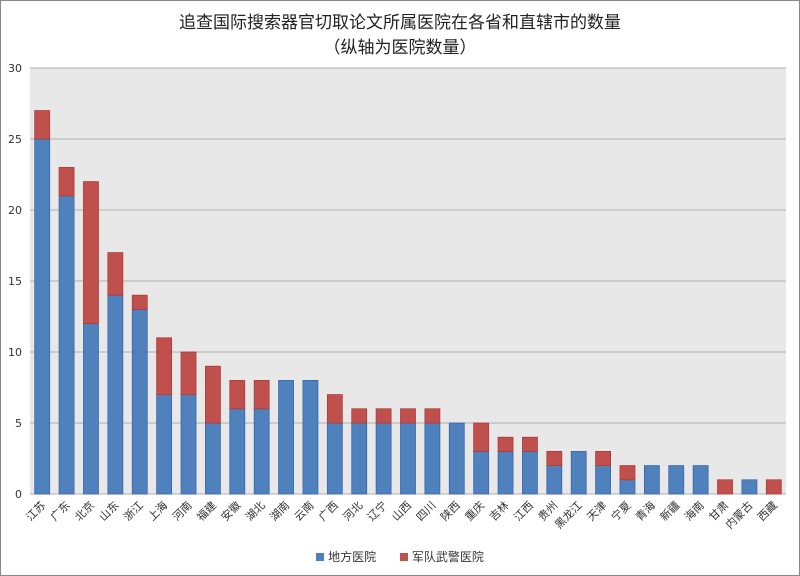 Image resolution: width=800 pixels, height=576 pixels. What do you see at coordinates (376, 510) in the screenshot?
I see `x-tick-label: 辽宁` at bounding box center [376, 510].